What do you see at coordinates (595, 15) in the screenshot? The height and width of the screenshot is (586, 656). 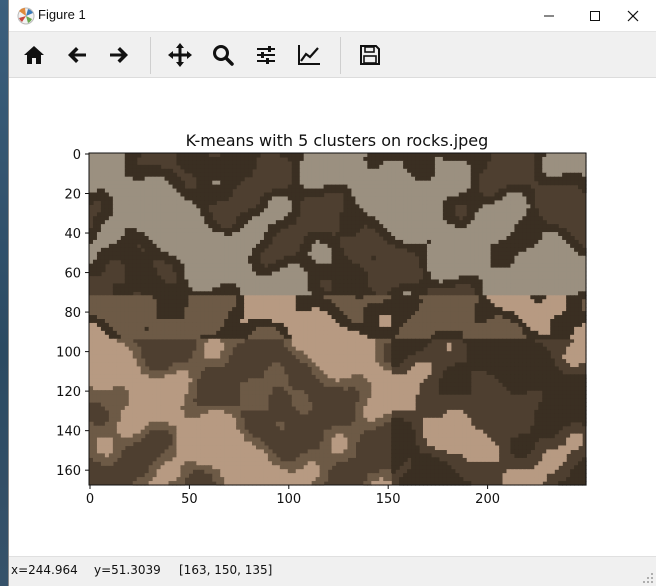 I see `maximize-button` at bounding box center [595, 15].